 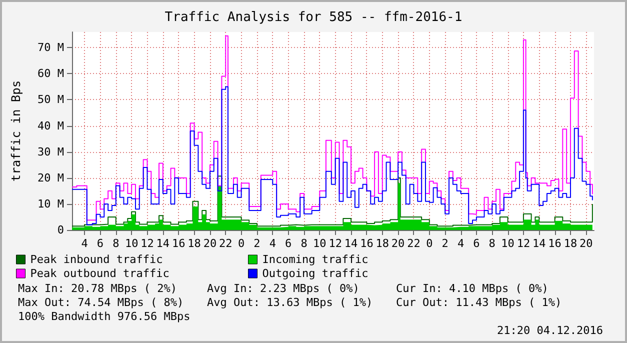 I want to click on legend-label: Outgoing traffic, so click(x=315, y=273).